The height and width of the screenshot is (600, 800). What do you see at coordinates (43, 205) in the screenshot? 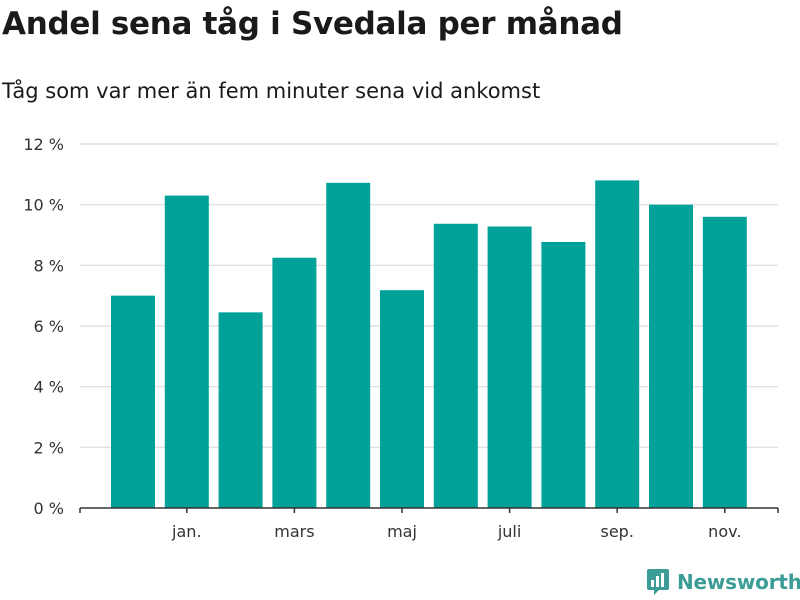
I see `y-tick-label: 10 %` at bounding box center [43, 205].